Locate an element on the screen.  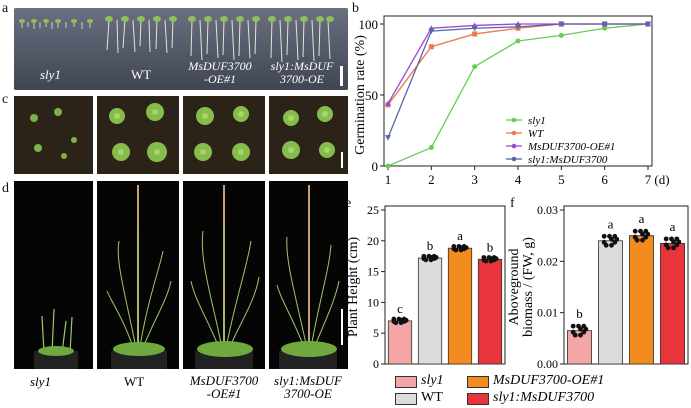
x-axis-label: (d) is located at coordinates (661, 179).